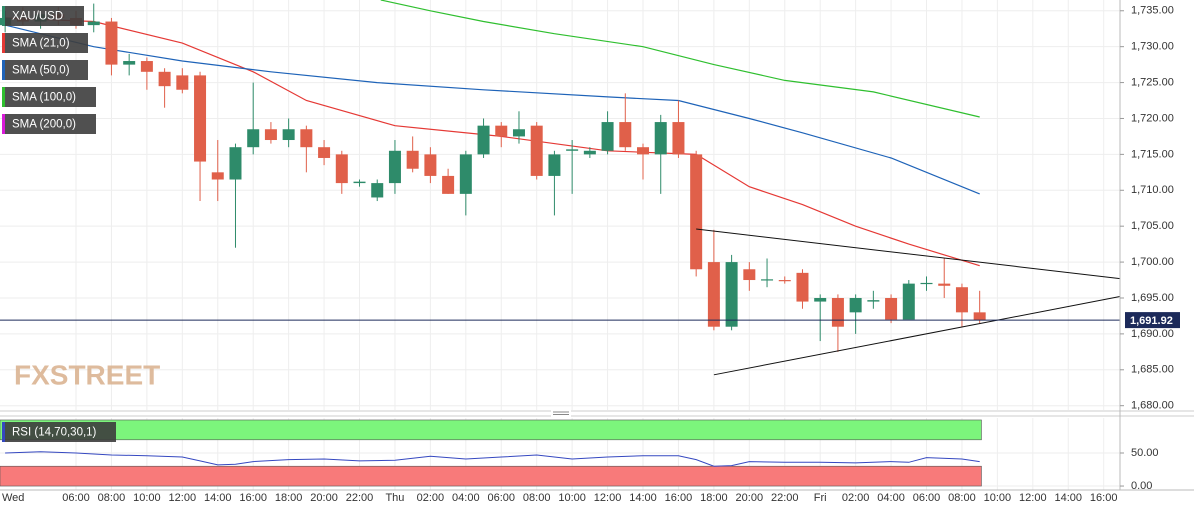 This screenshot has width=1194, height=513. I want to click on x-tick-label: 22:00, so click(360, 498).